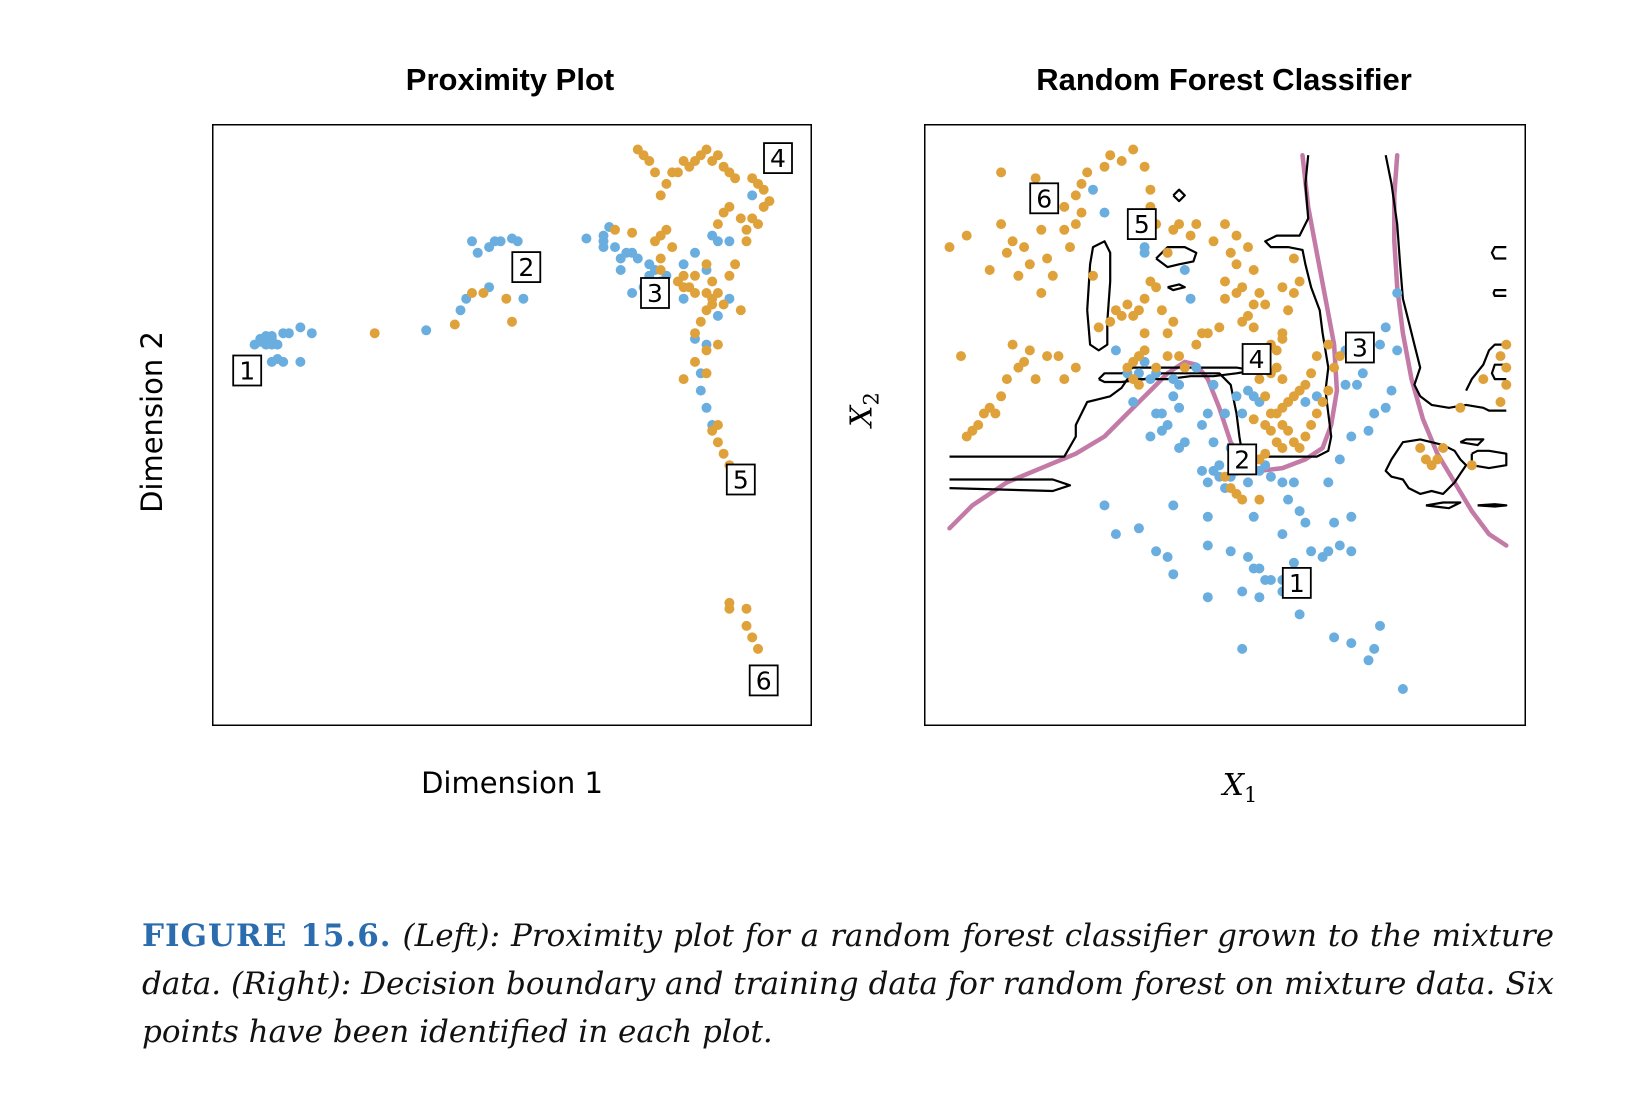 This screenshot has height=1100, width=1646. I want to click on right-x-axis-label: X1, so click(1240, 787).